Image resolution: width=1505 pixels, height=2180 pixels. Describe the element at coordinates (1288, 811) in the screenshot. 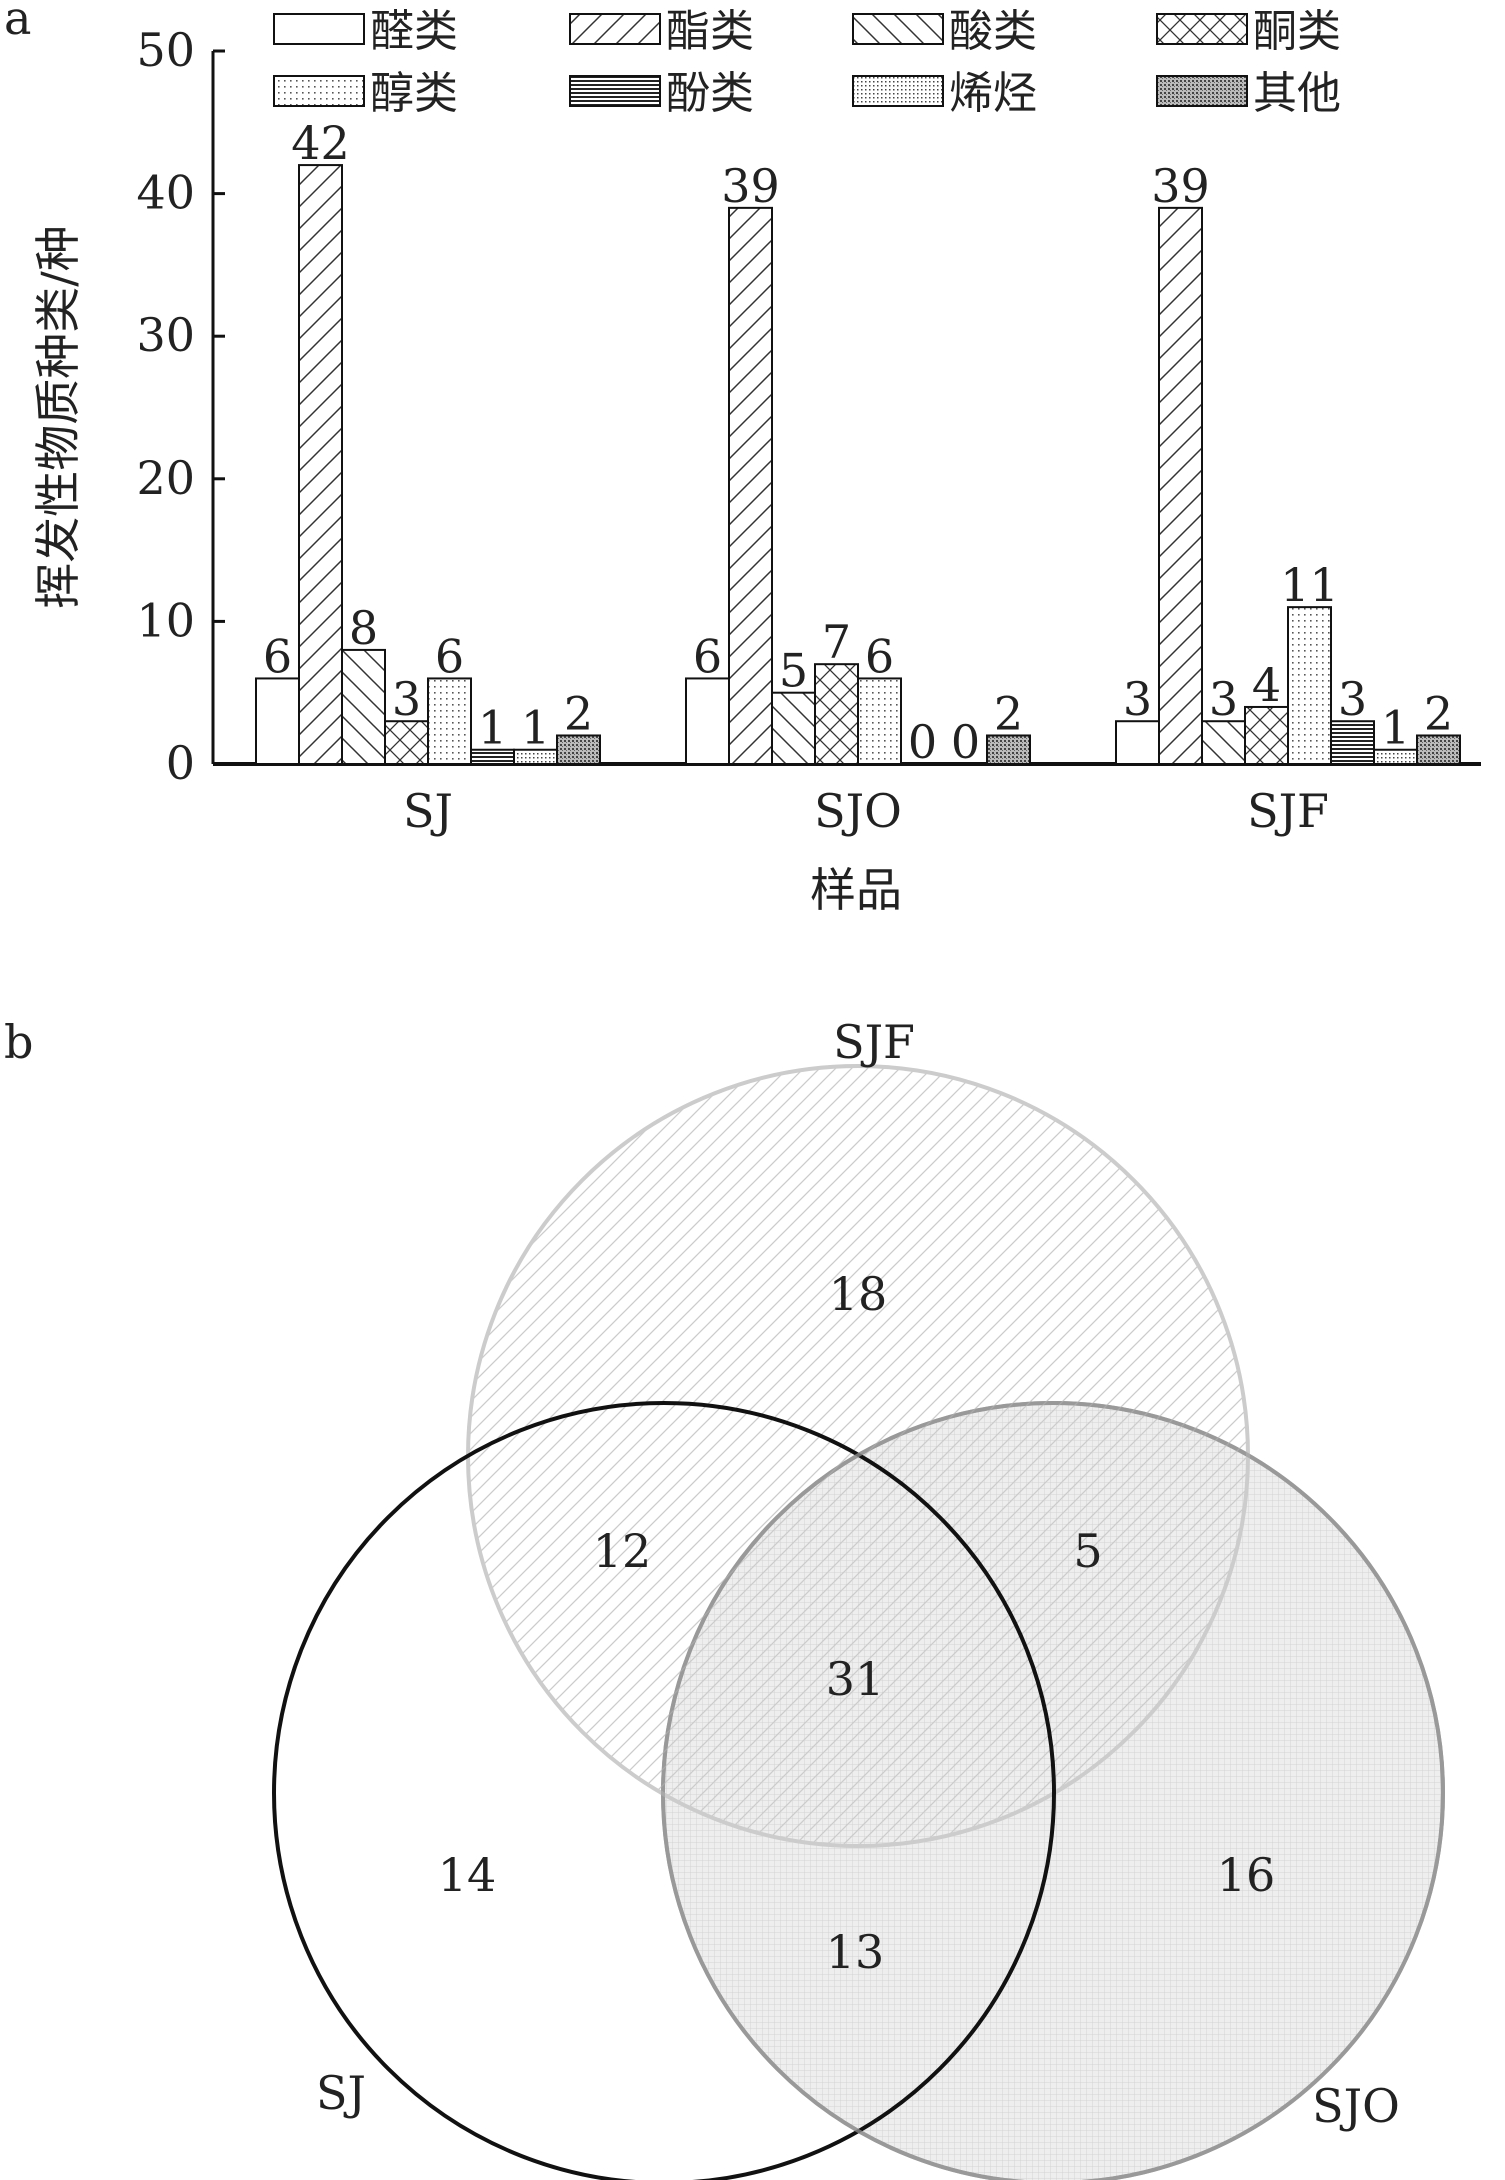

I see `x-tick-label: SJF` at that location.